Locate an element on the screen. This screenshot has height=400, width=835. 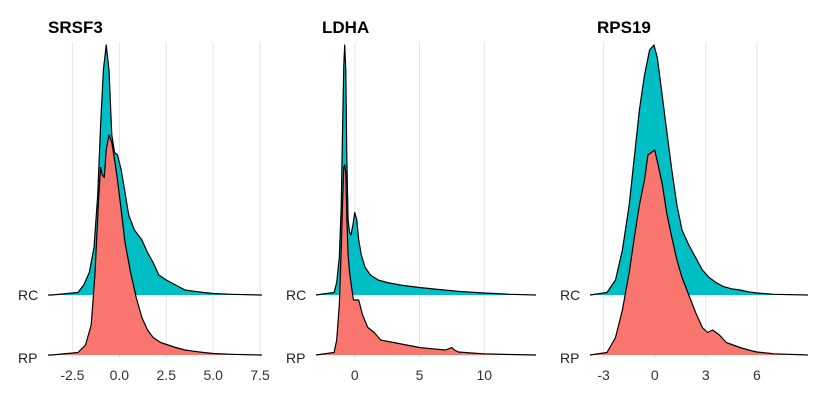
x-tick-label: 5.0 is located at coordinates (213, 375).